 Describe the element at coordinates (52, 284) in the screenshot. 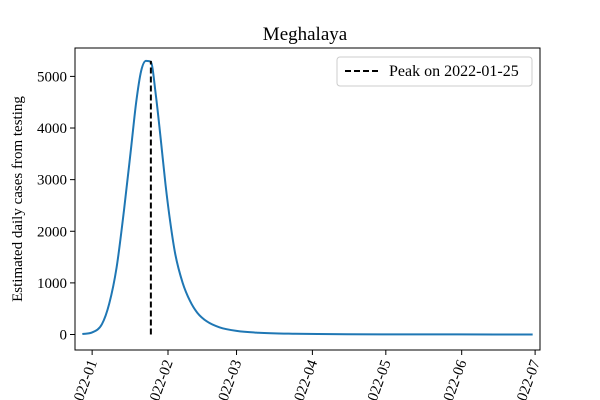

I see `y-tick-label: 1000` at that location.